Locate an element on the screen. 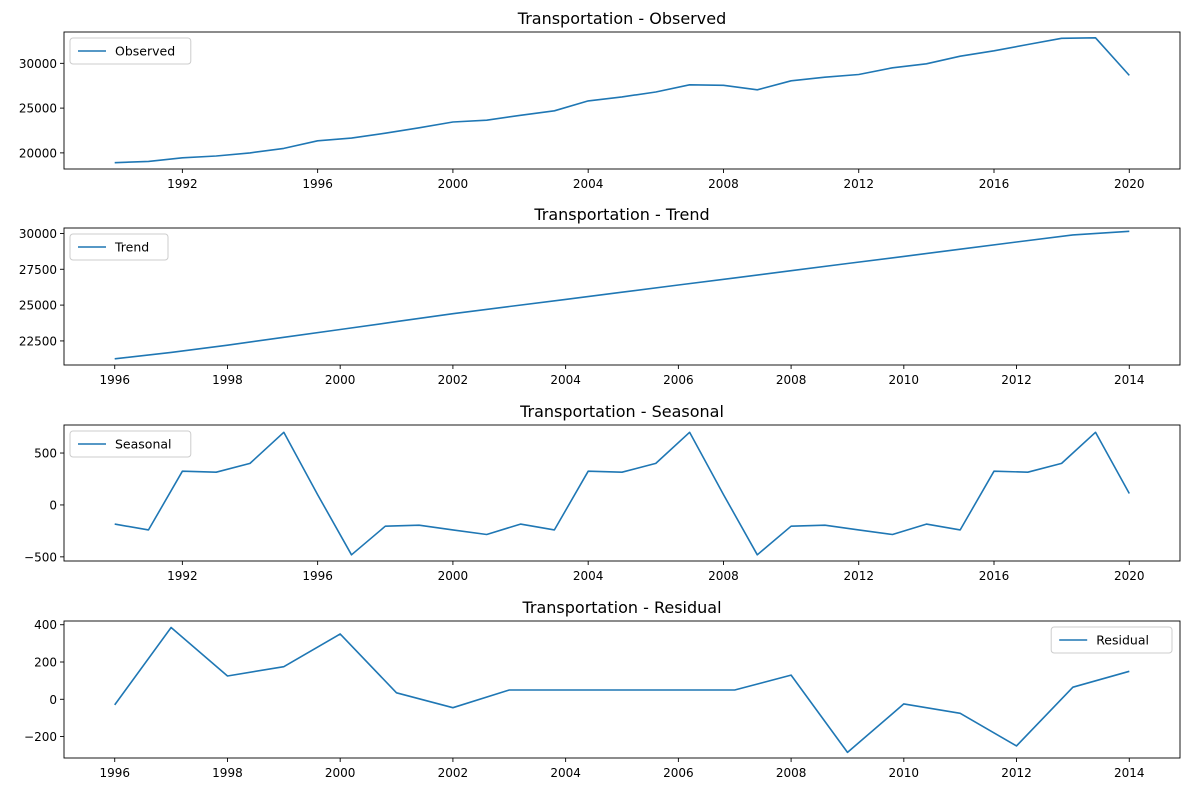 This screenshot has height=790, width=1189. chart-title: Transportation - Observed is located at coordinates (621, 18).